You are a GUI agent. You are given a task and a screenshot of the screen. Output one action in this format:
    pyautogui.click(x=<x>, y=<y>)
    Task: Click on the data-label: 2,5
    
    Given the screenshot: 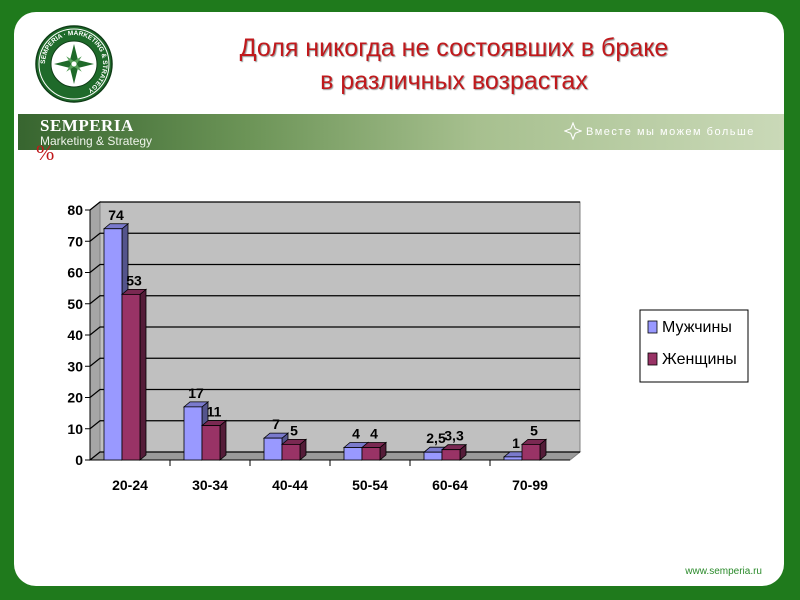 What is the action you would take?
    pyautogui.click(x=436, y=438)
    